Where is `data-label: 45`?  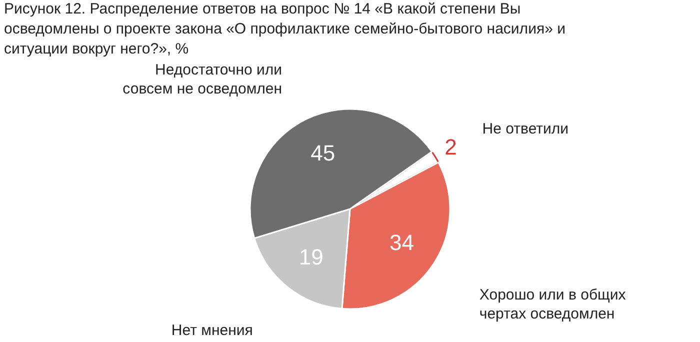 data-label: 45 is located at coordinates (323, 153).